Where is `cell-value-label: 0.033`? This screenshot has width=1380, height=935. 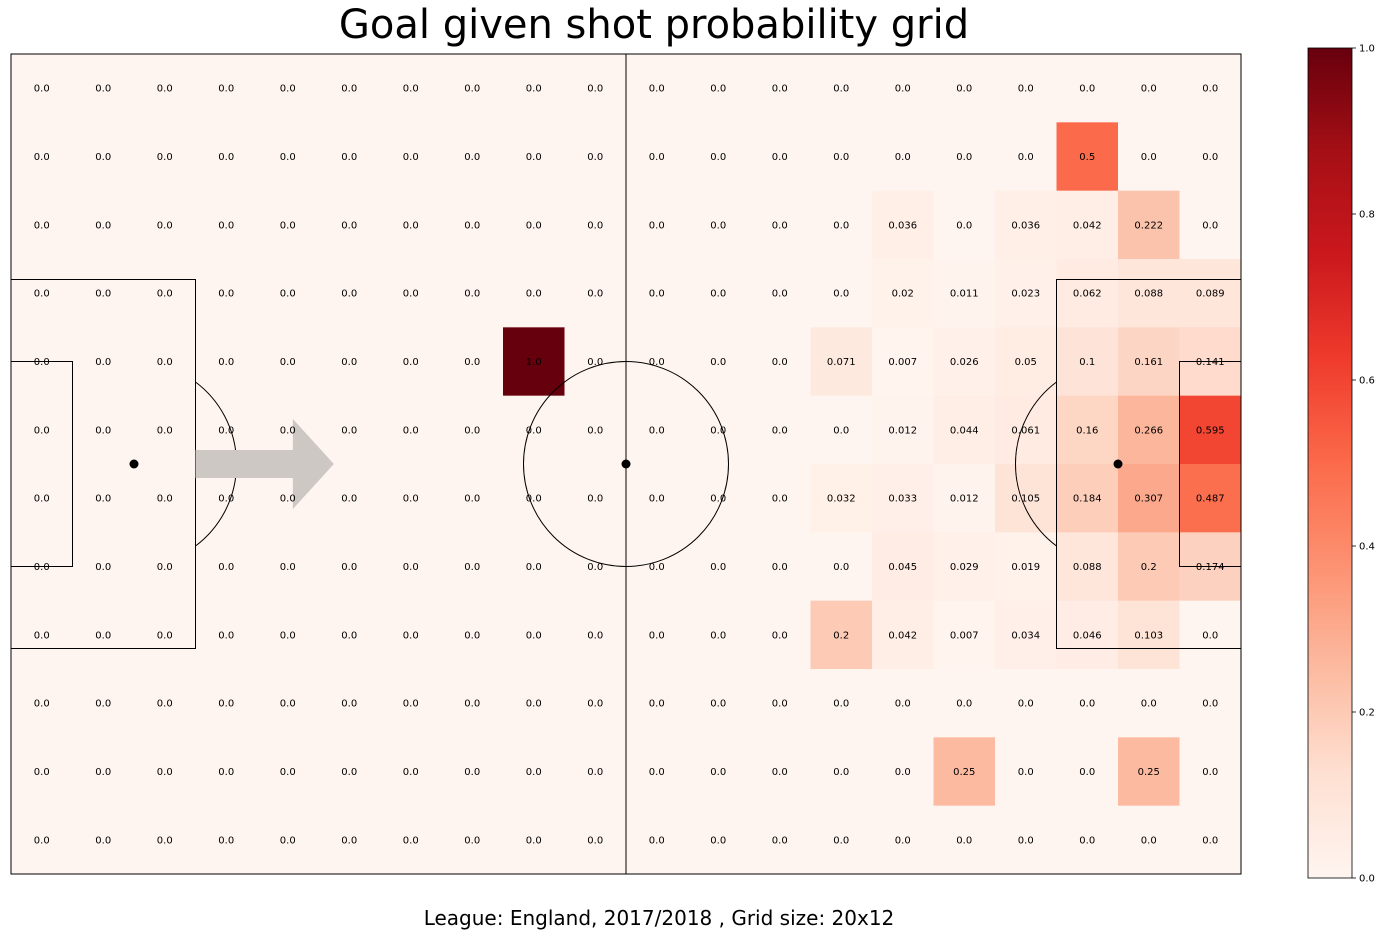 cell-value-label: 0.033 is located at coordinates (902, 499).